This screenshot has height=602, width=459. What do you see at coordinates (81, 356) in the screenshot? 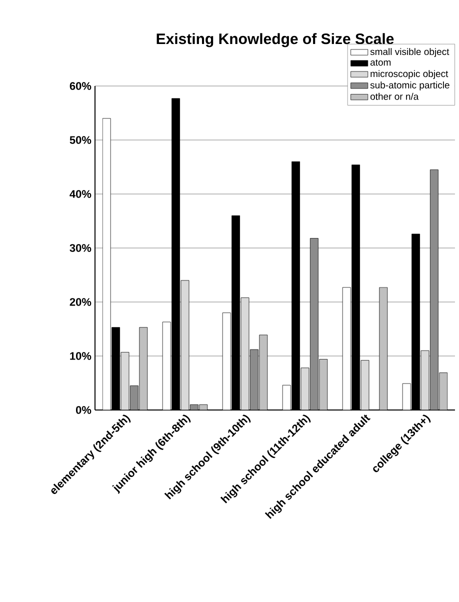
I see `y-tick-label: 10%` at bounding box center [81, 356].